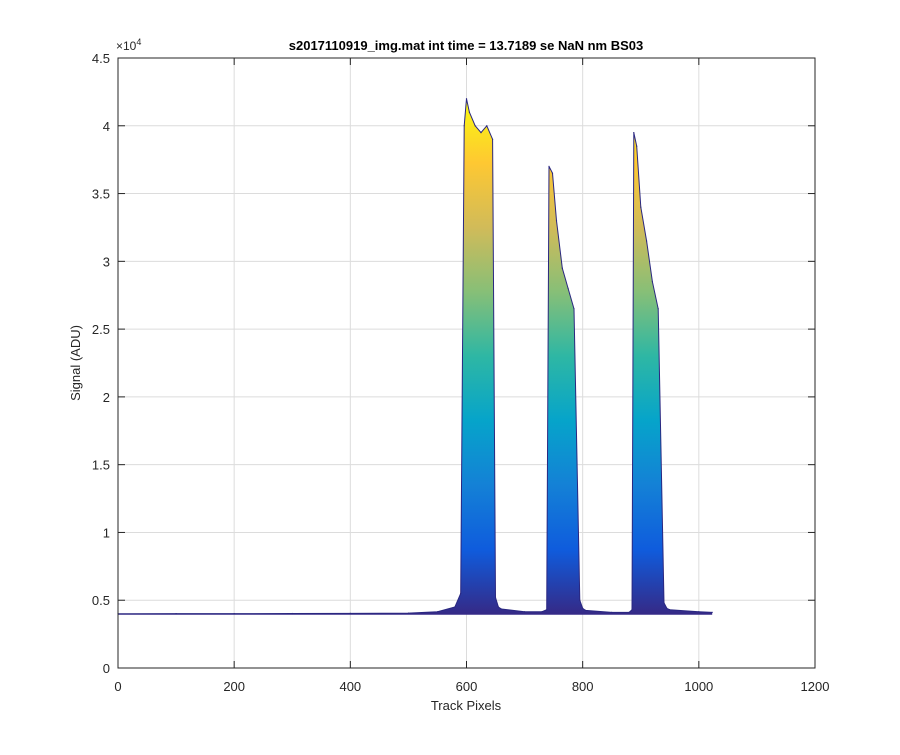 The height and width of the screenshot is (755, 900). I want to click on y-axis-label: Signal (ADU), so click(75, 363).